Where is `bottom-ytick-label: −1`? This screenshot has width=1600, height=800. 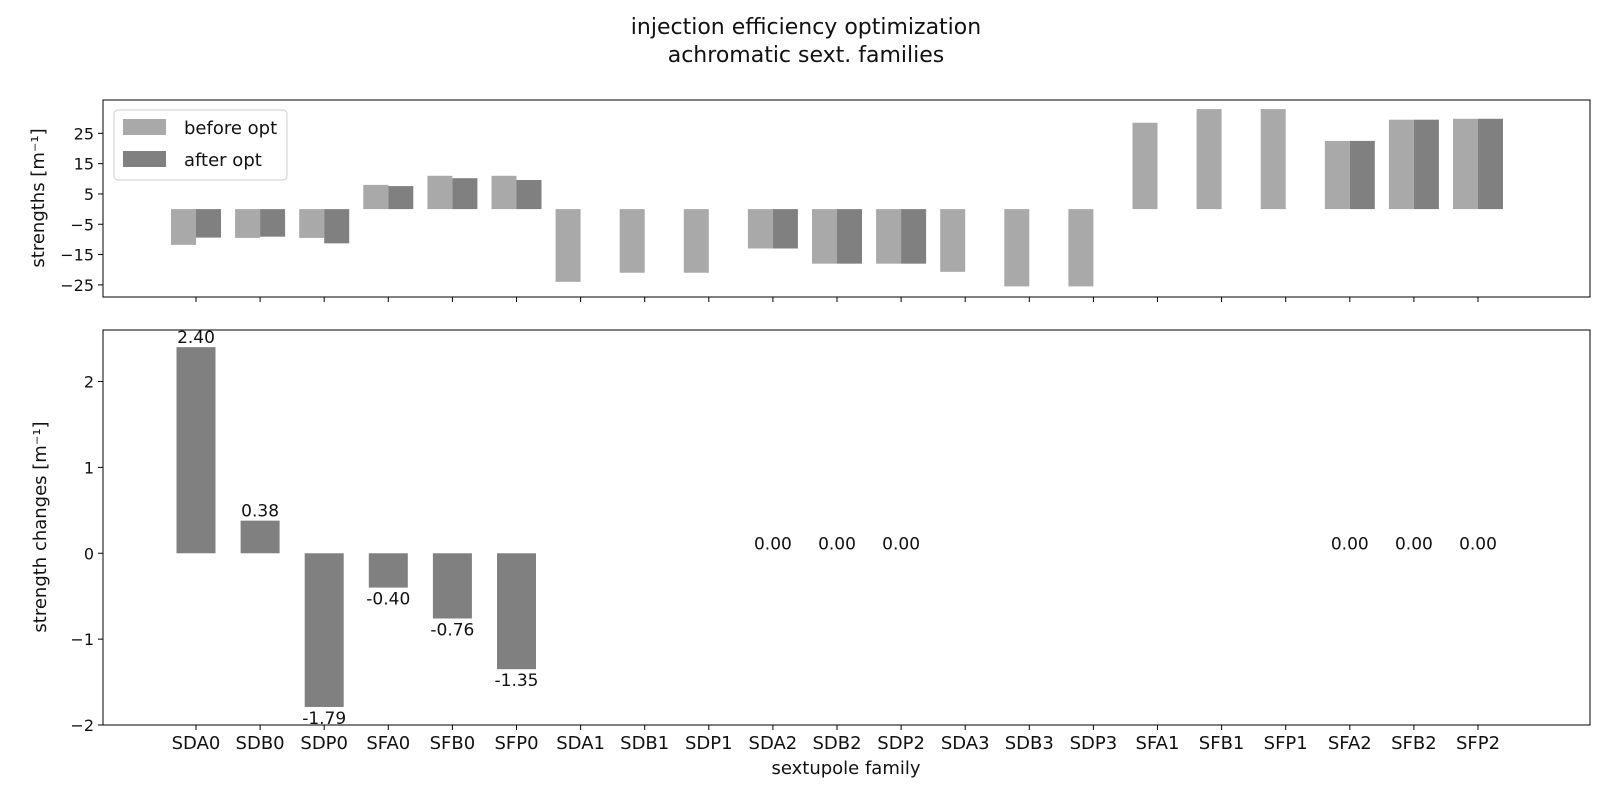
bottom-ytick-label: −1 is located at coordinates (82, 639).